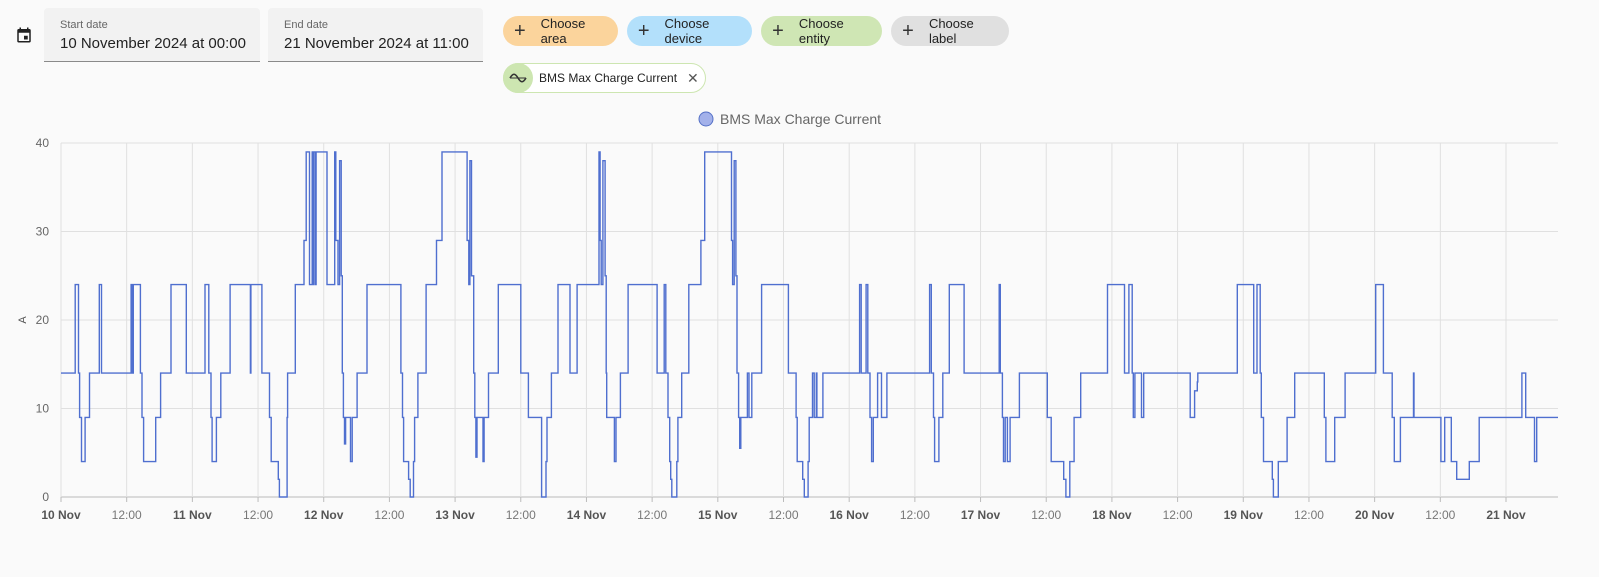 This screenshot has height=577, width=1599. What do you see at coordinates (153, 43) in the screenshot?
I see `start-date-value: 10 November 2024 at 00:00` at bounding box center [153, 43].